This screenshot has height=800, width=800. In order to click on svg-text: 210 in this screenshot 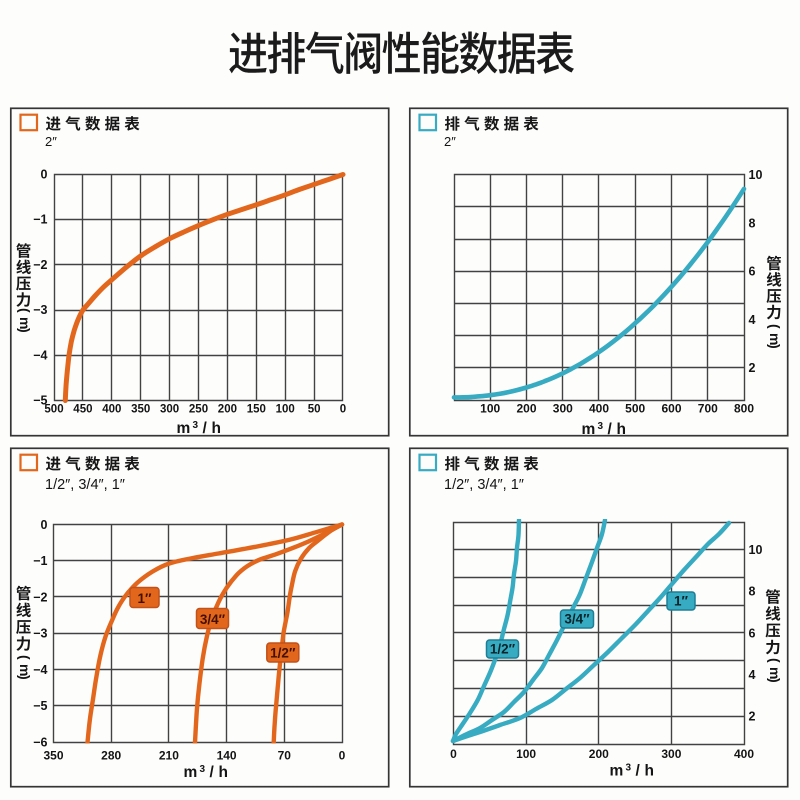, I will do `click(169, 756)`.